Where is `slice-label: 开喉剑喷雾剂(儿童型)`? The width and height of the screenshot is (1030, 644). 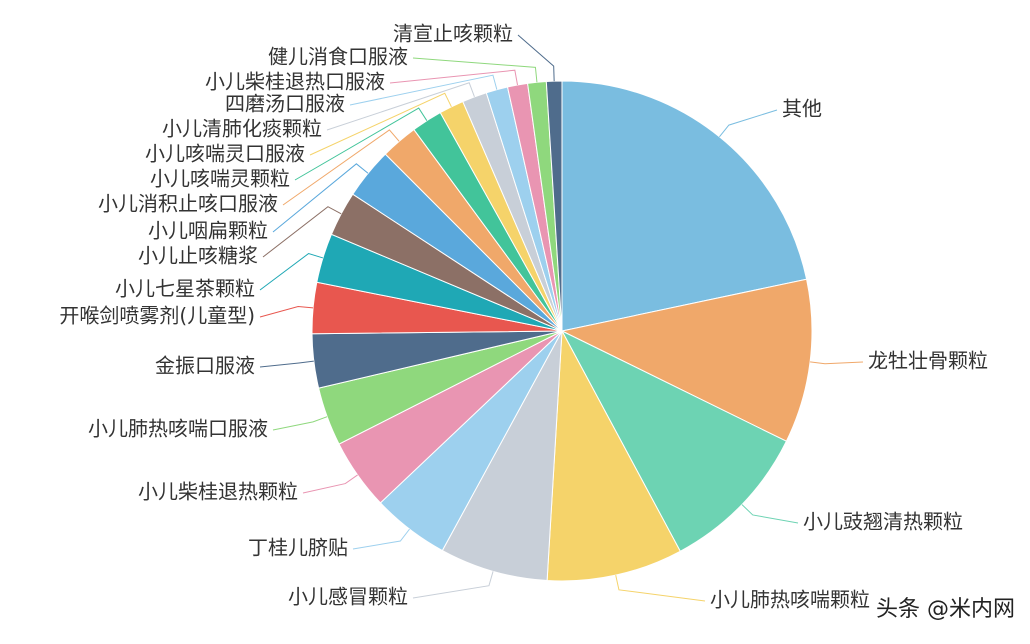
slice-label: 开喉剑喷雾剂(儿童型) is located at coordinates (157, 316).